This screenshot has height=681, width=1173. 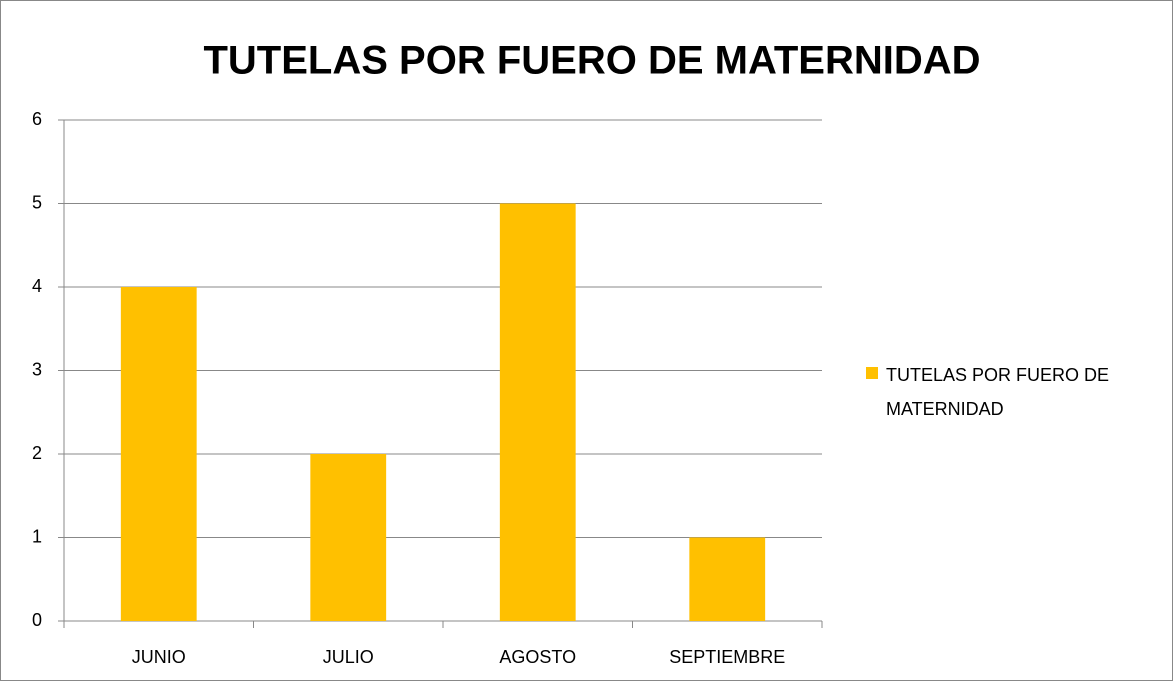 What do you see at coordinates (37, 620) in the screenshot?
I see `y-tick-label: 0` at bounding box center [37, 620].